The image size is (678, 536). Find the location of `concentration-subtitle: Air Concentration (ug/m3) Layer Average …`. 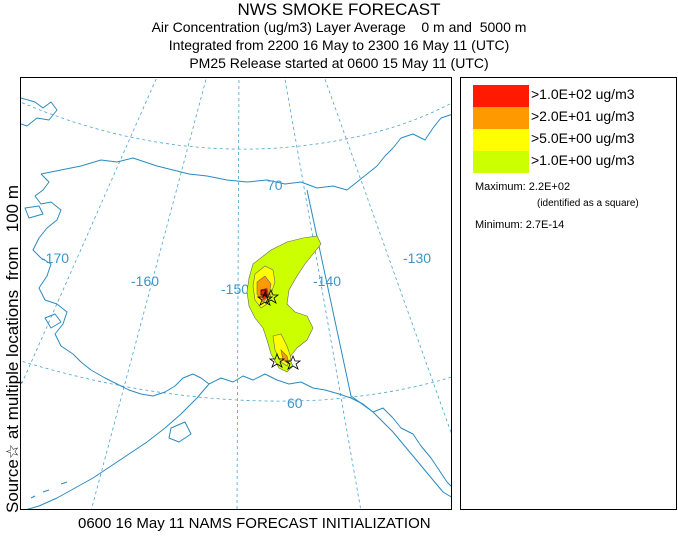

concentration-subtitle: Air Concentration (ug/m3) Layer Average … is located at coordinates (339, 27).